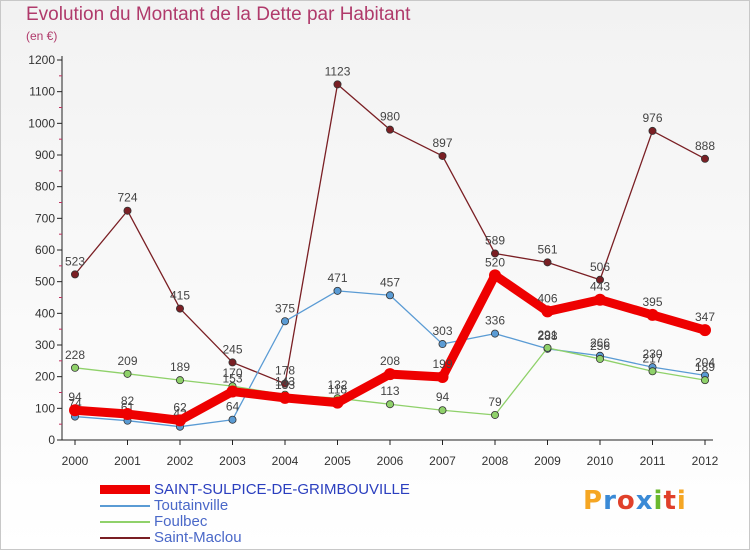 Image resolution: width=750 pixels, height=550 pixels. I want to click on data-label: 506, so click(600, 267).